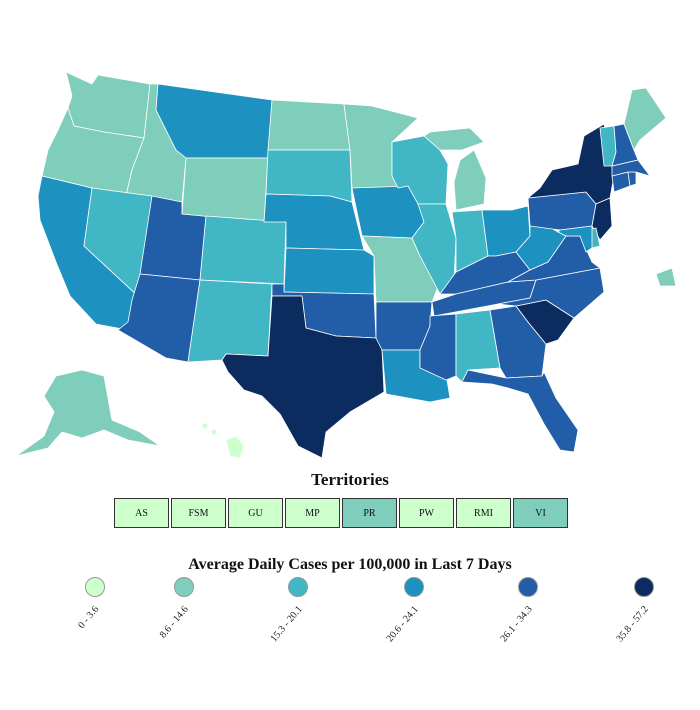 This screenshot has width=700, height=710. I want to click on territory-pw: PW, so click(426, 513).